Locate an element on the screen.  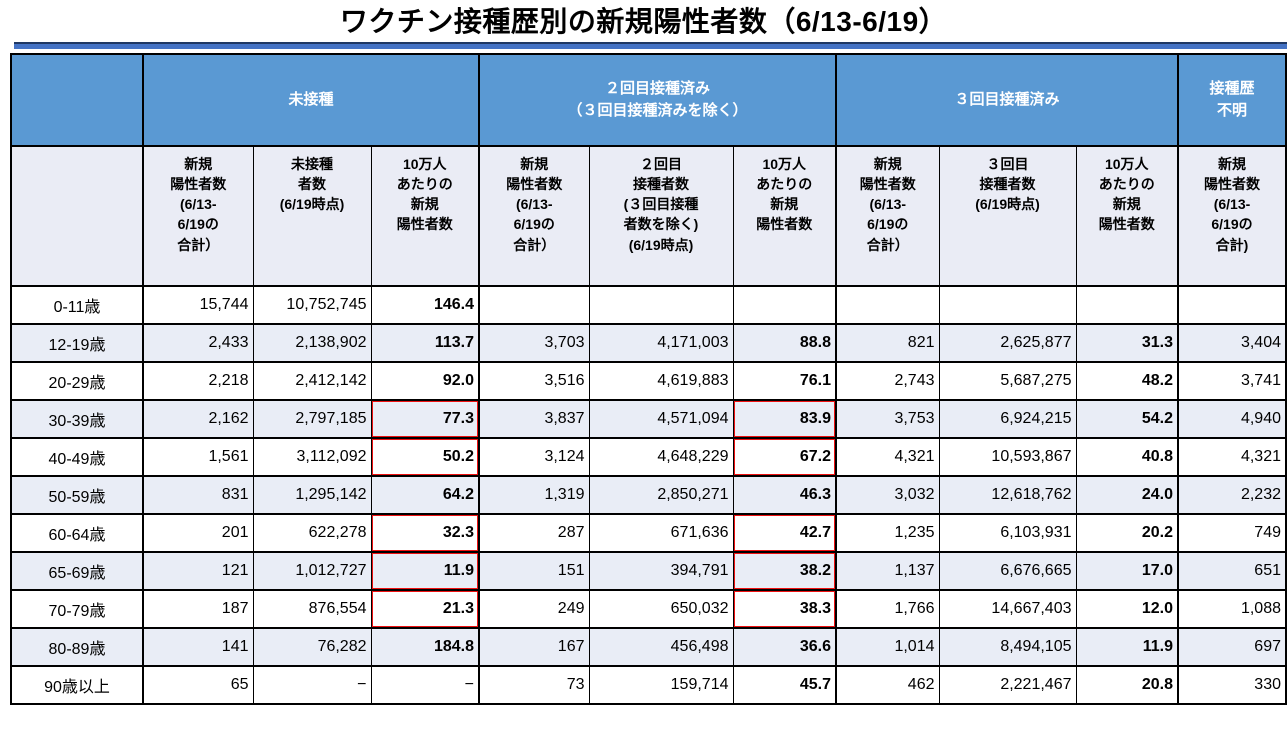
table-group-header-row: 未接種 ２回目接種済み （３回目接種済みを除く） ３回目接種済み 接種歴 不明 is located at coordinates (648, 99).